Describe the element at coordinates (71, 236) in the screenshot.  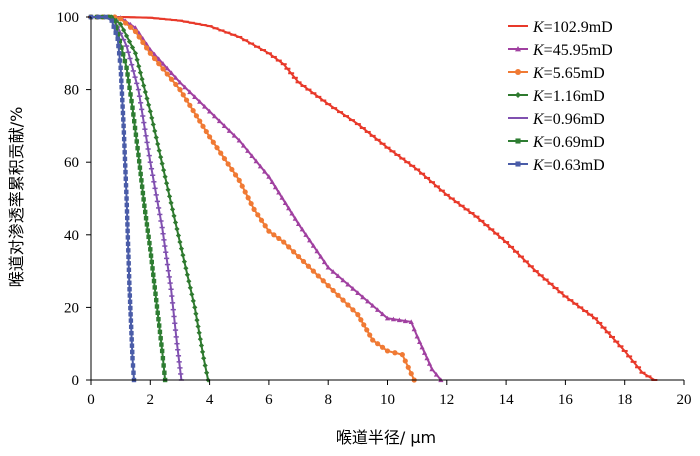
I see `y-tick-label: 40` at that location.